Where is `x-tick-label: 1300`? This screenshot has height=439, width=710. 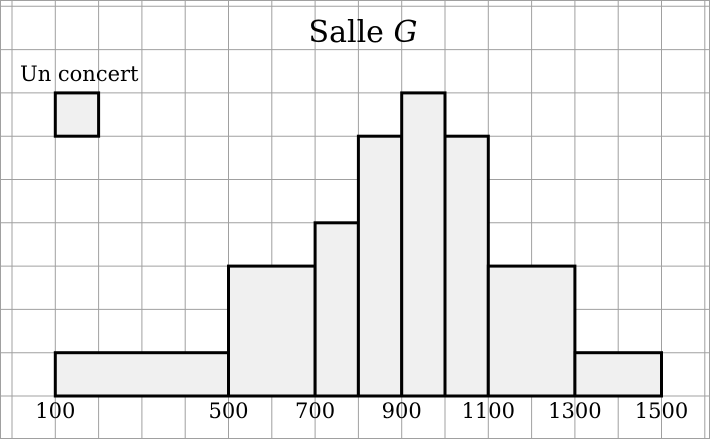
x-tick-label: 1300 is located at coordinates (574, 411).